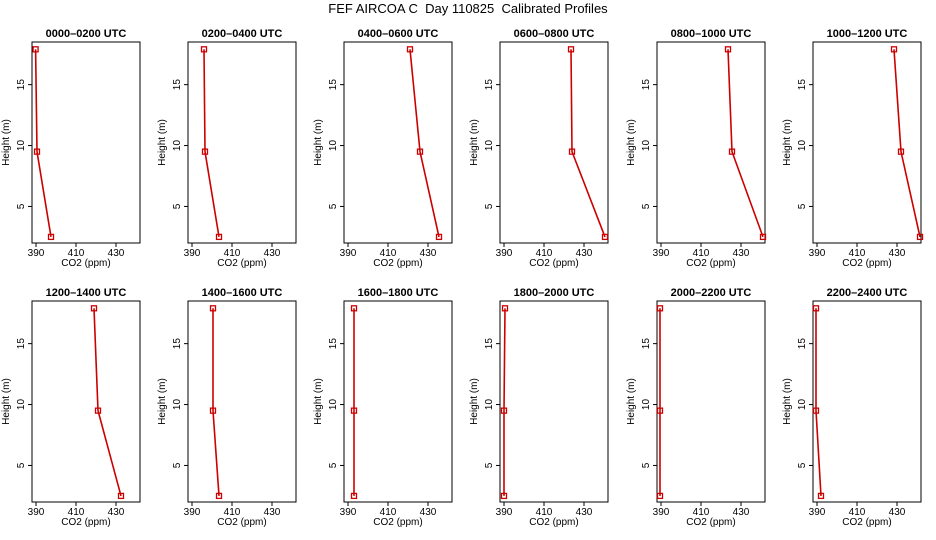  What do you see at coordinates (398, 293) in the screenshot?
I see `panel-title: 1600–1800 UTC` at bounding box center [398, 293].